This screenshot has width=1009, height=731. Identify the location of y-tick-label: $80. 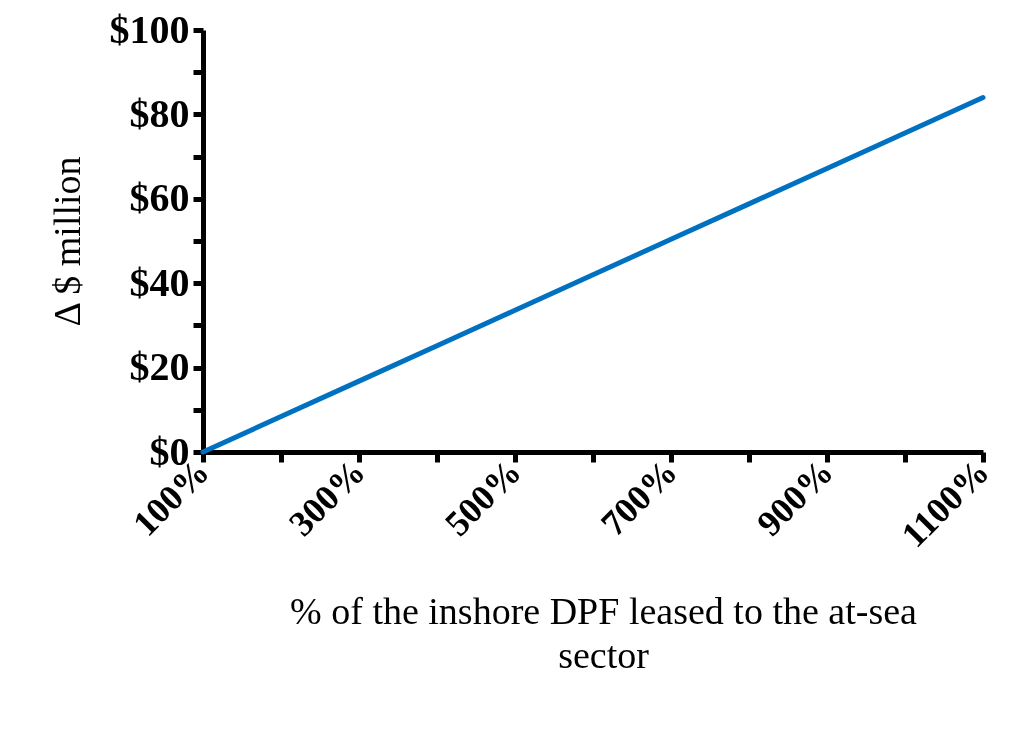
(159, 113).